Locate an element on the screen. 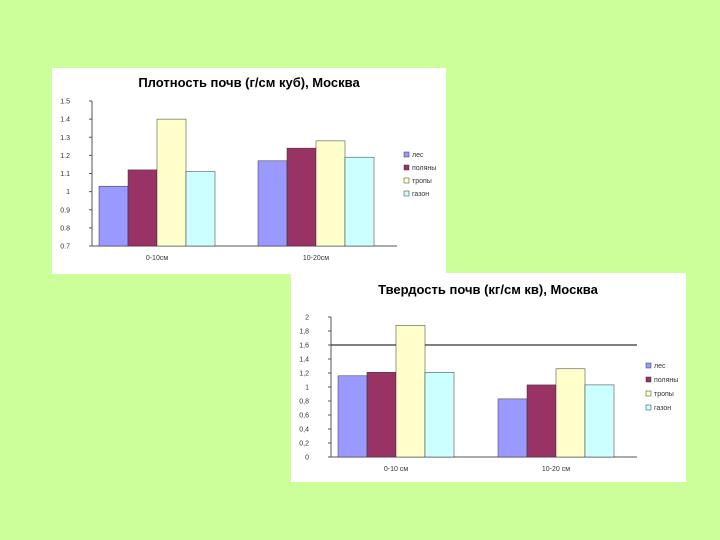 This screenshot has width=720, height=540. y-tick-label: 0,4 is located at coordinates (304, 430).